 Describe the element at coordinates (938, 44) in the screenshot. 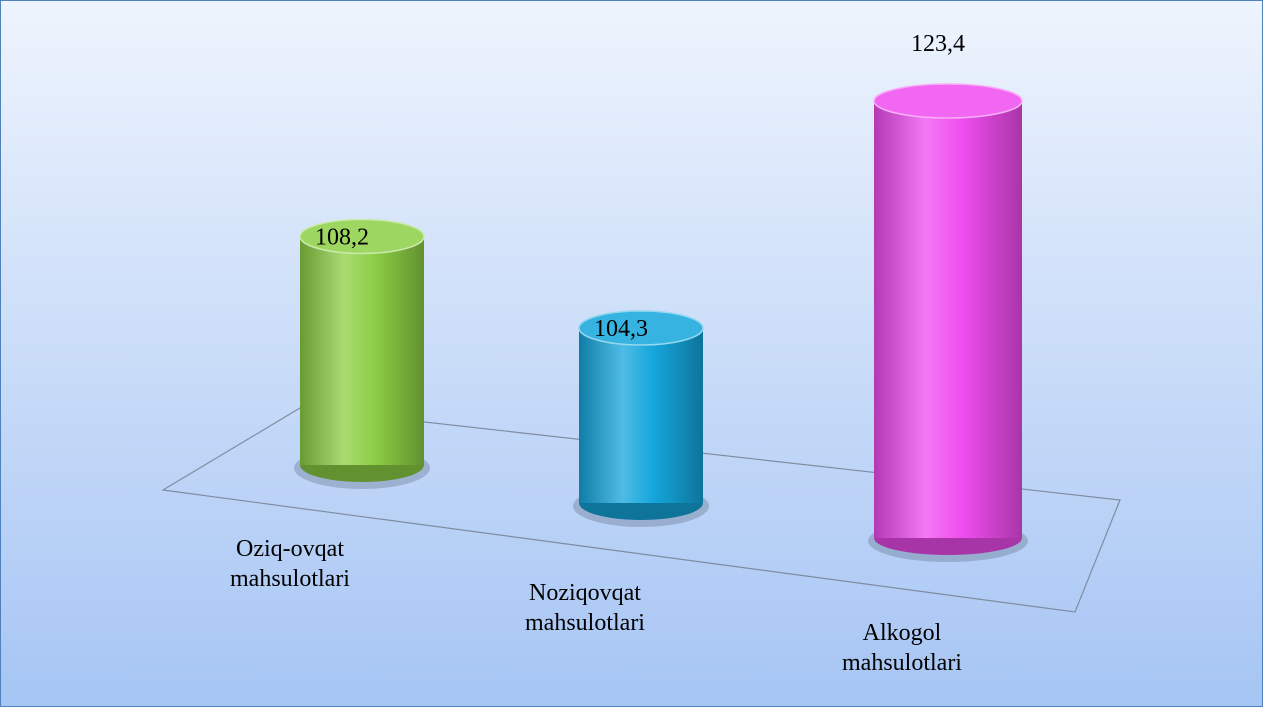

I see `value-label: 123,4` at that location.